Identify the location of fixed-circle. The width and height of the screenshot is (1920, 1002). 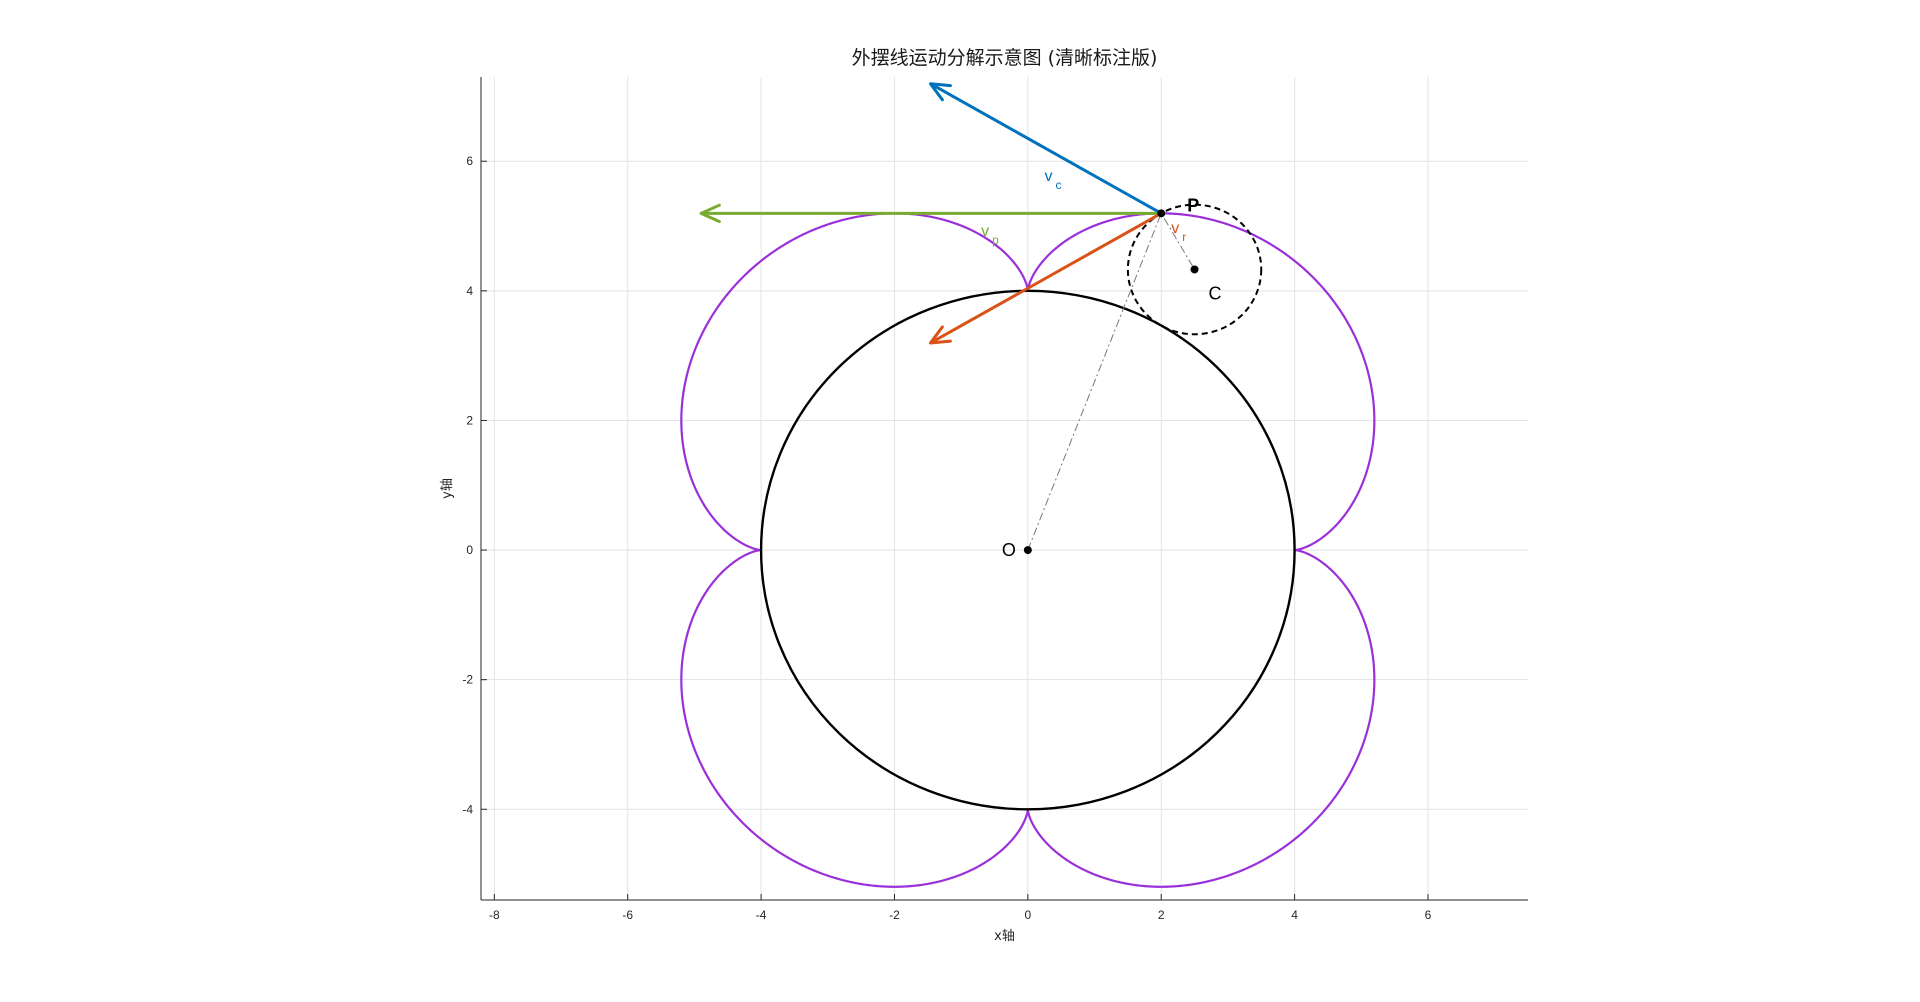
(1027, 550).